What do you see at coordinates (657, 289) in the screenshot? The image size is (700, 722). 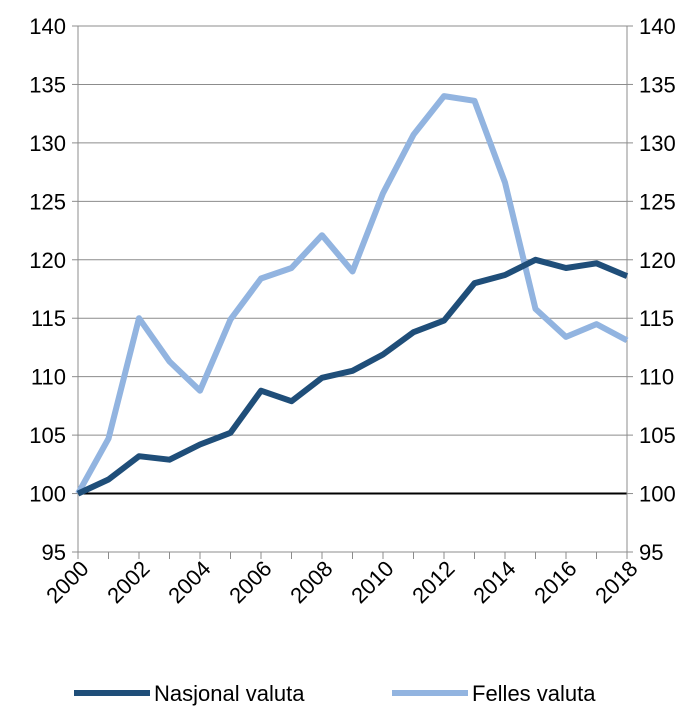 I see `y-axis-right-labels: 95 100 105 110 115 120 125 130 135 140` at bounding box center [657, 289].